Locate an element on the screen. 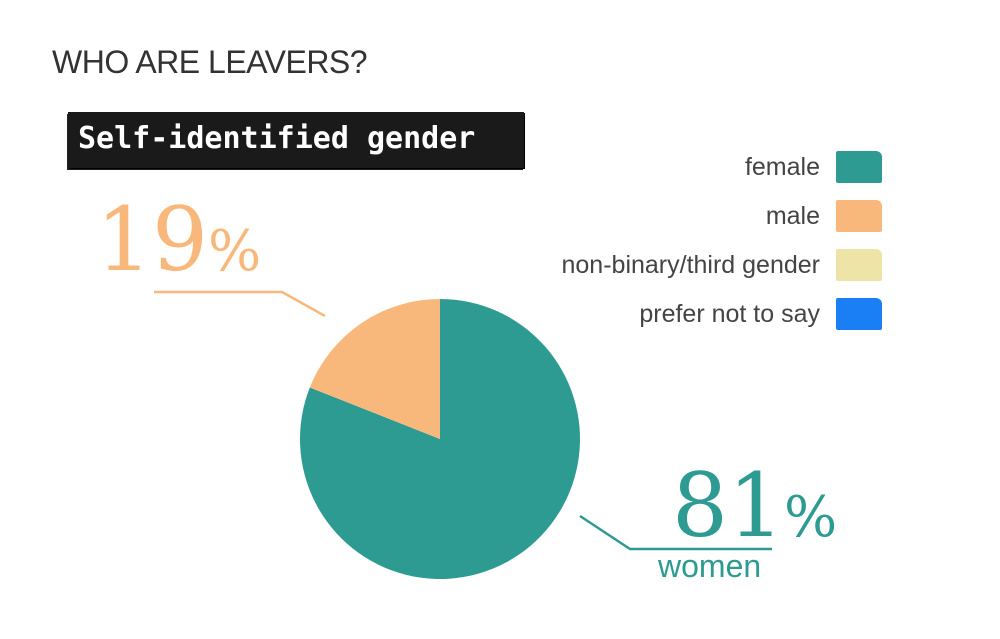 The width and height of the screenshot is (1000, 639). female-leader-line is located at coordinates (675, 532).